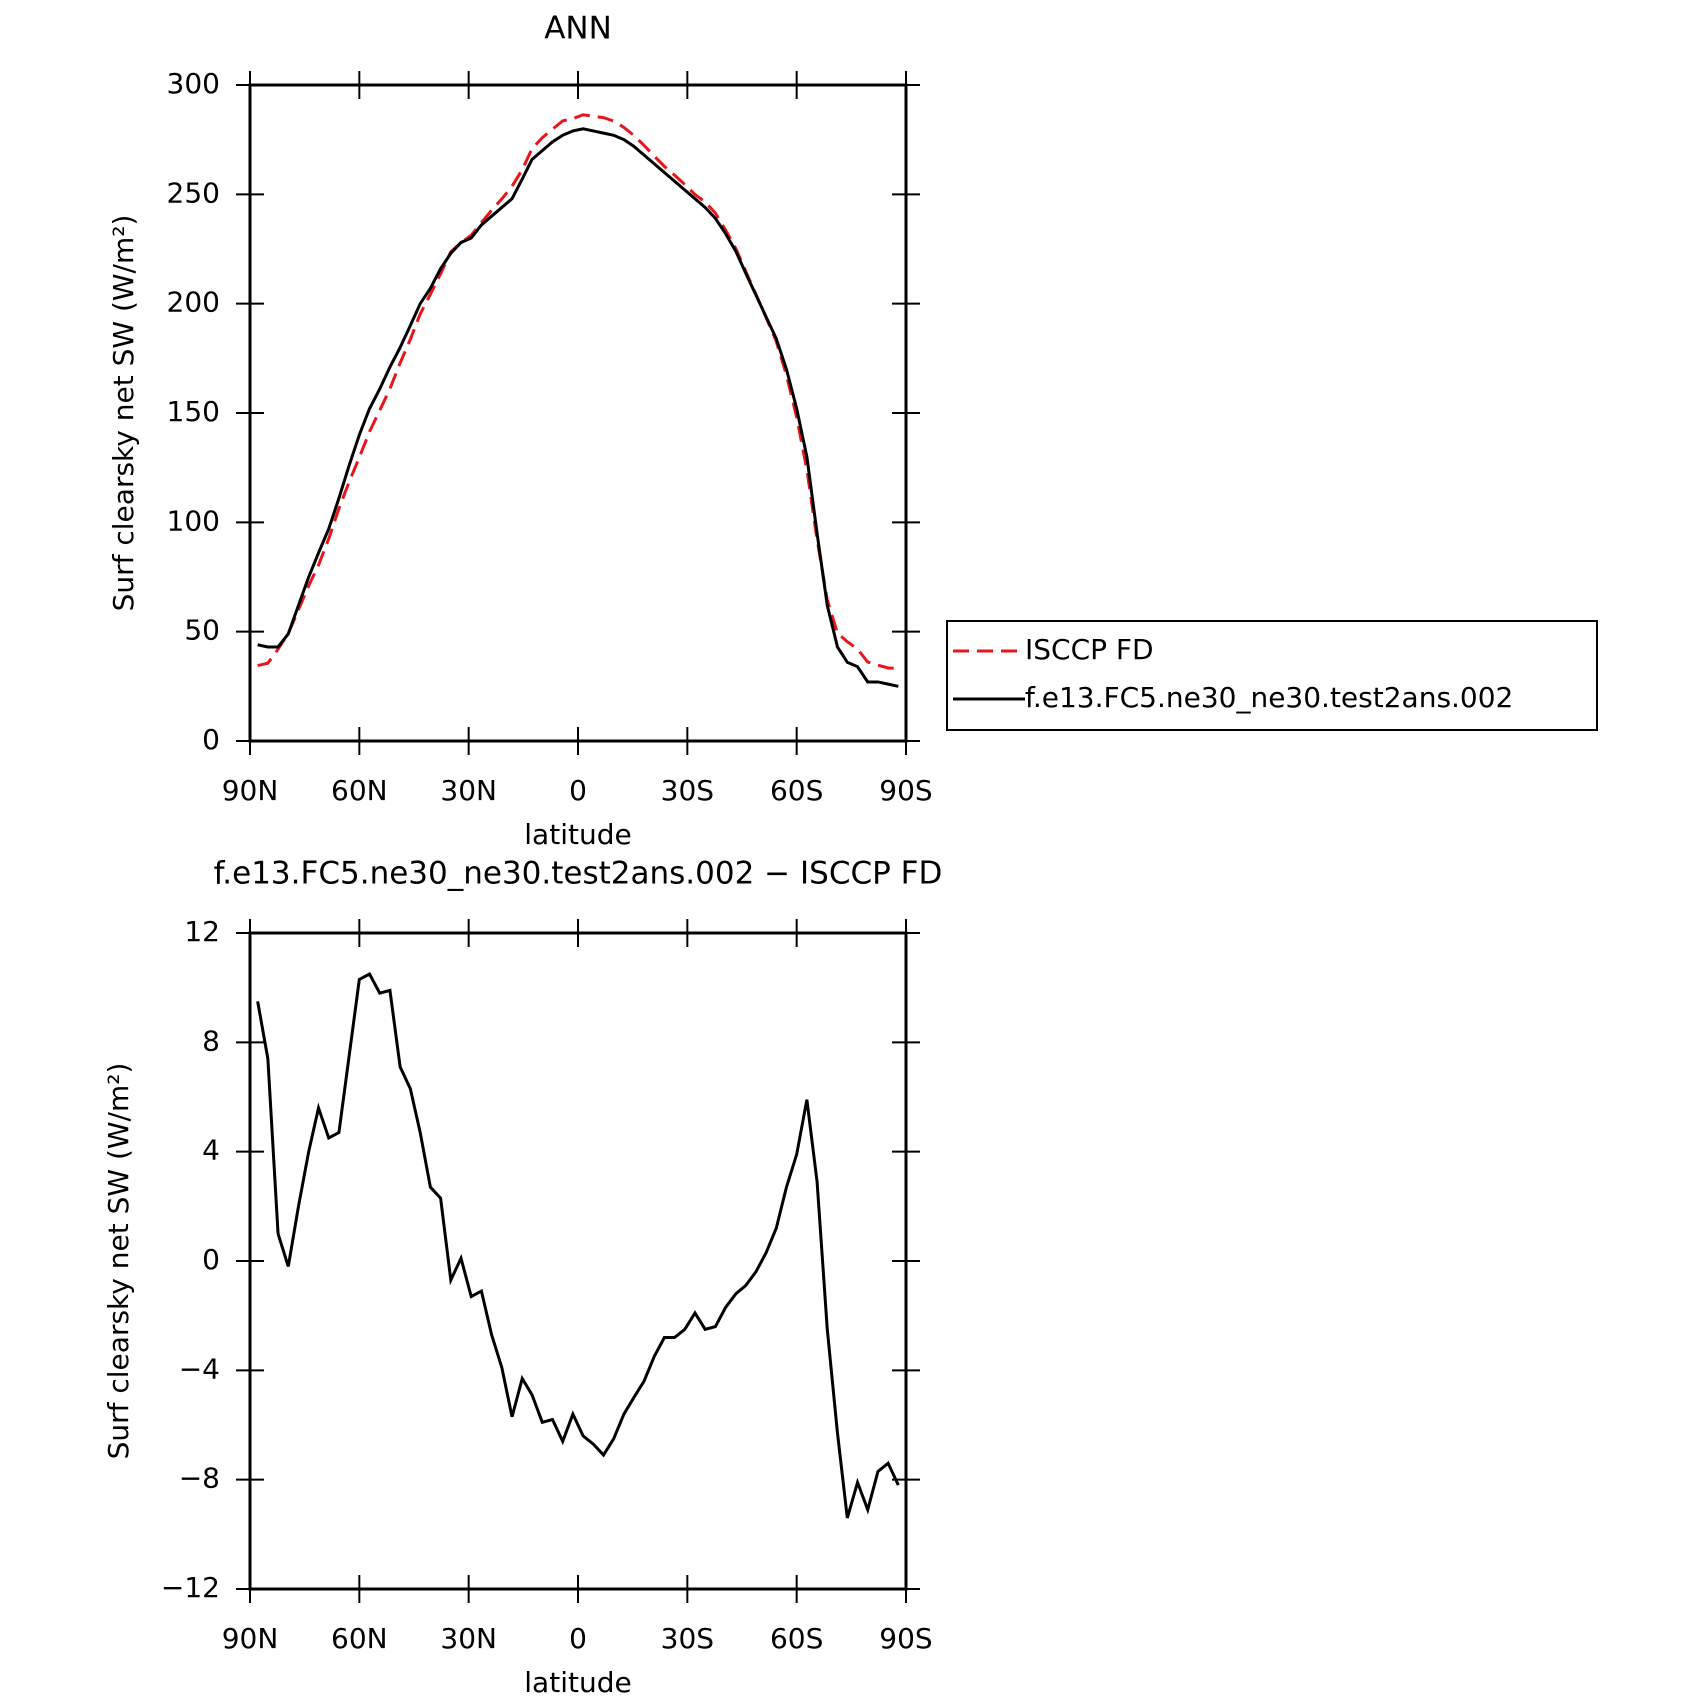  Describe the element at coordinates (202, 630) in the screenshot. I see `y-tick-label: 50` at that location.